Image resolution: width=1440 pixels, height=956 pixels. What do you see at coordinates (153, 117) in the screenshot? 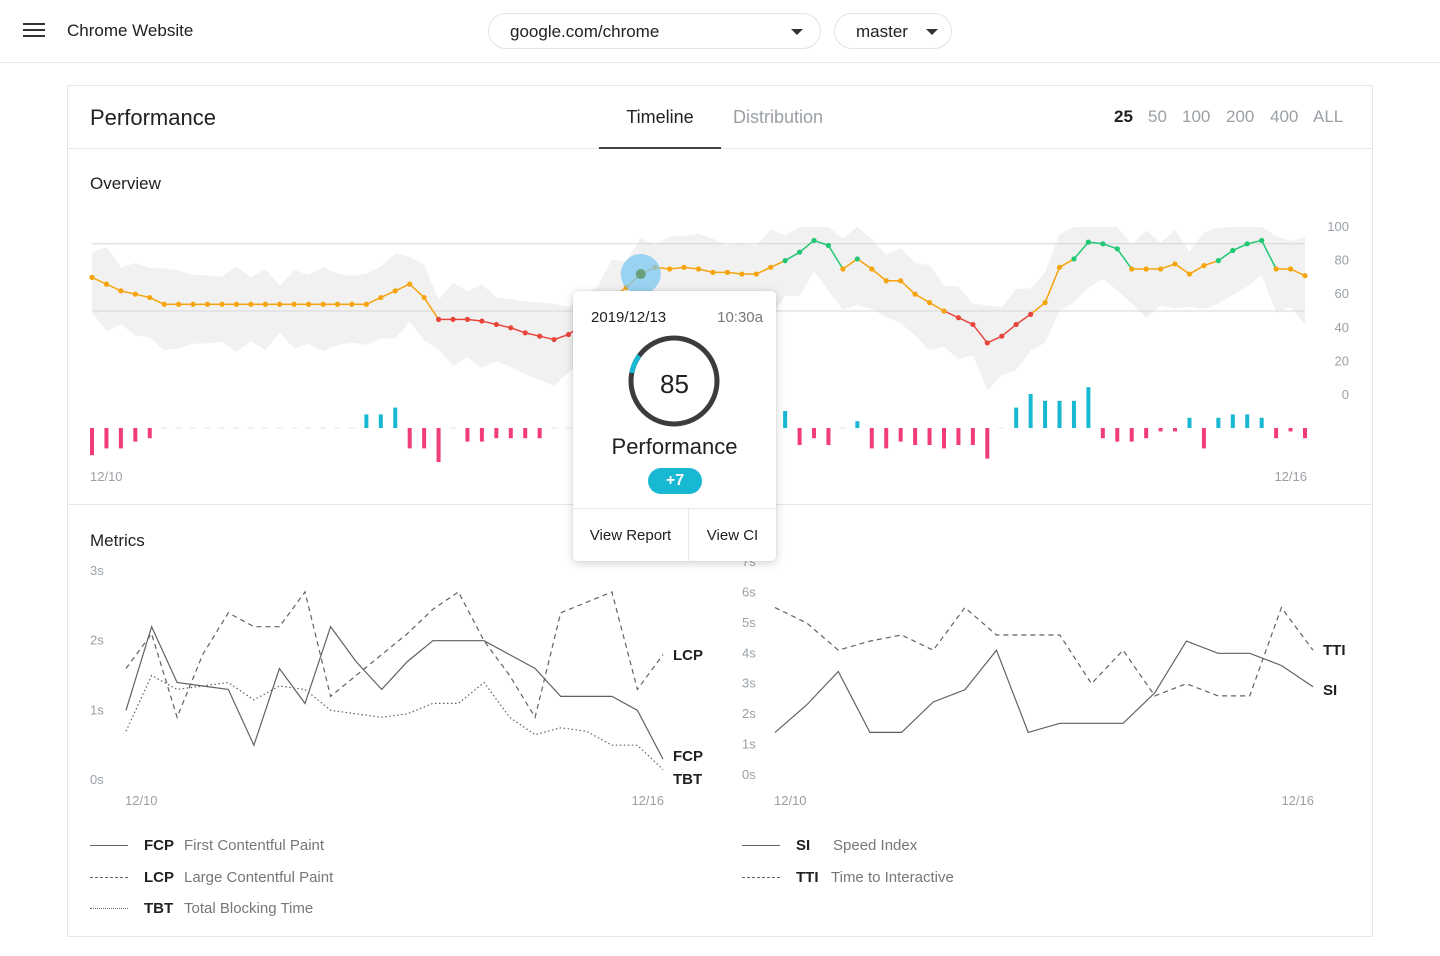
I see `card-title: Performance` at bounding box center [153, 117].